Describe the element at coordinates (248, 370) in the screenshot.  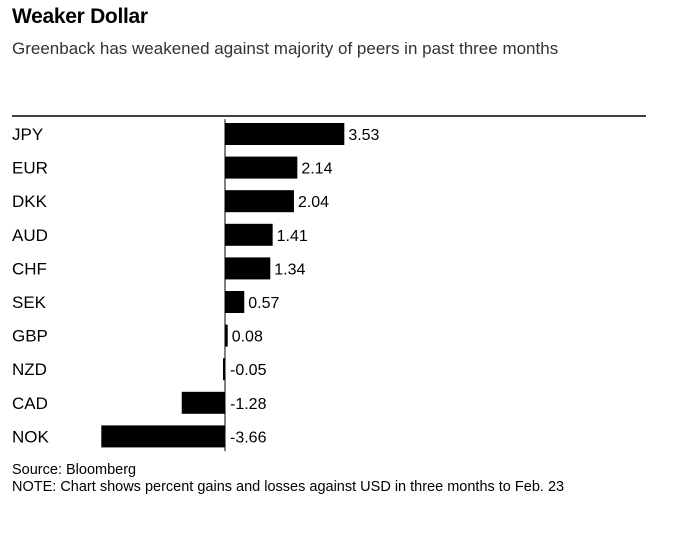
I see `value-label: -0.05` at that location.